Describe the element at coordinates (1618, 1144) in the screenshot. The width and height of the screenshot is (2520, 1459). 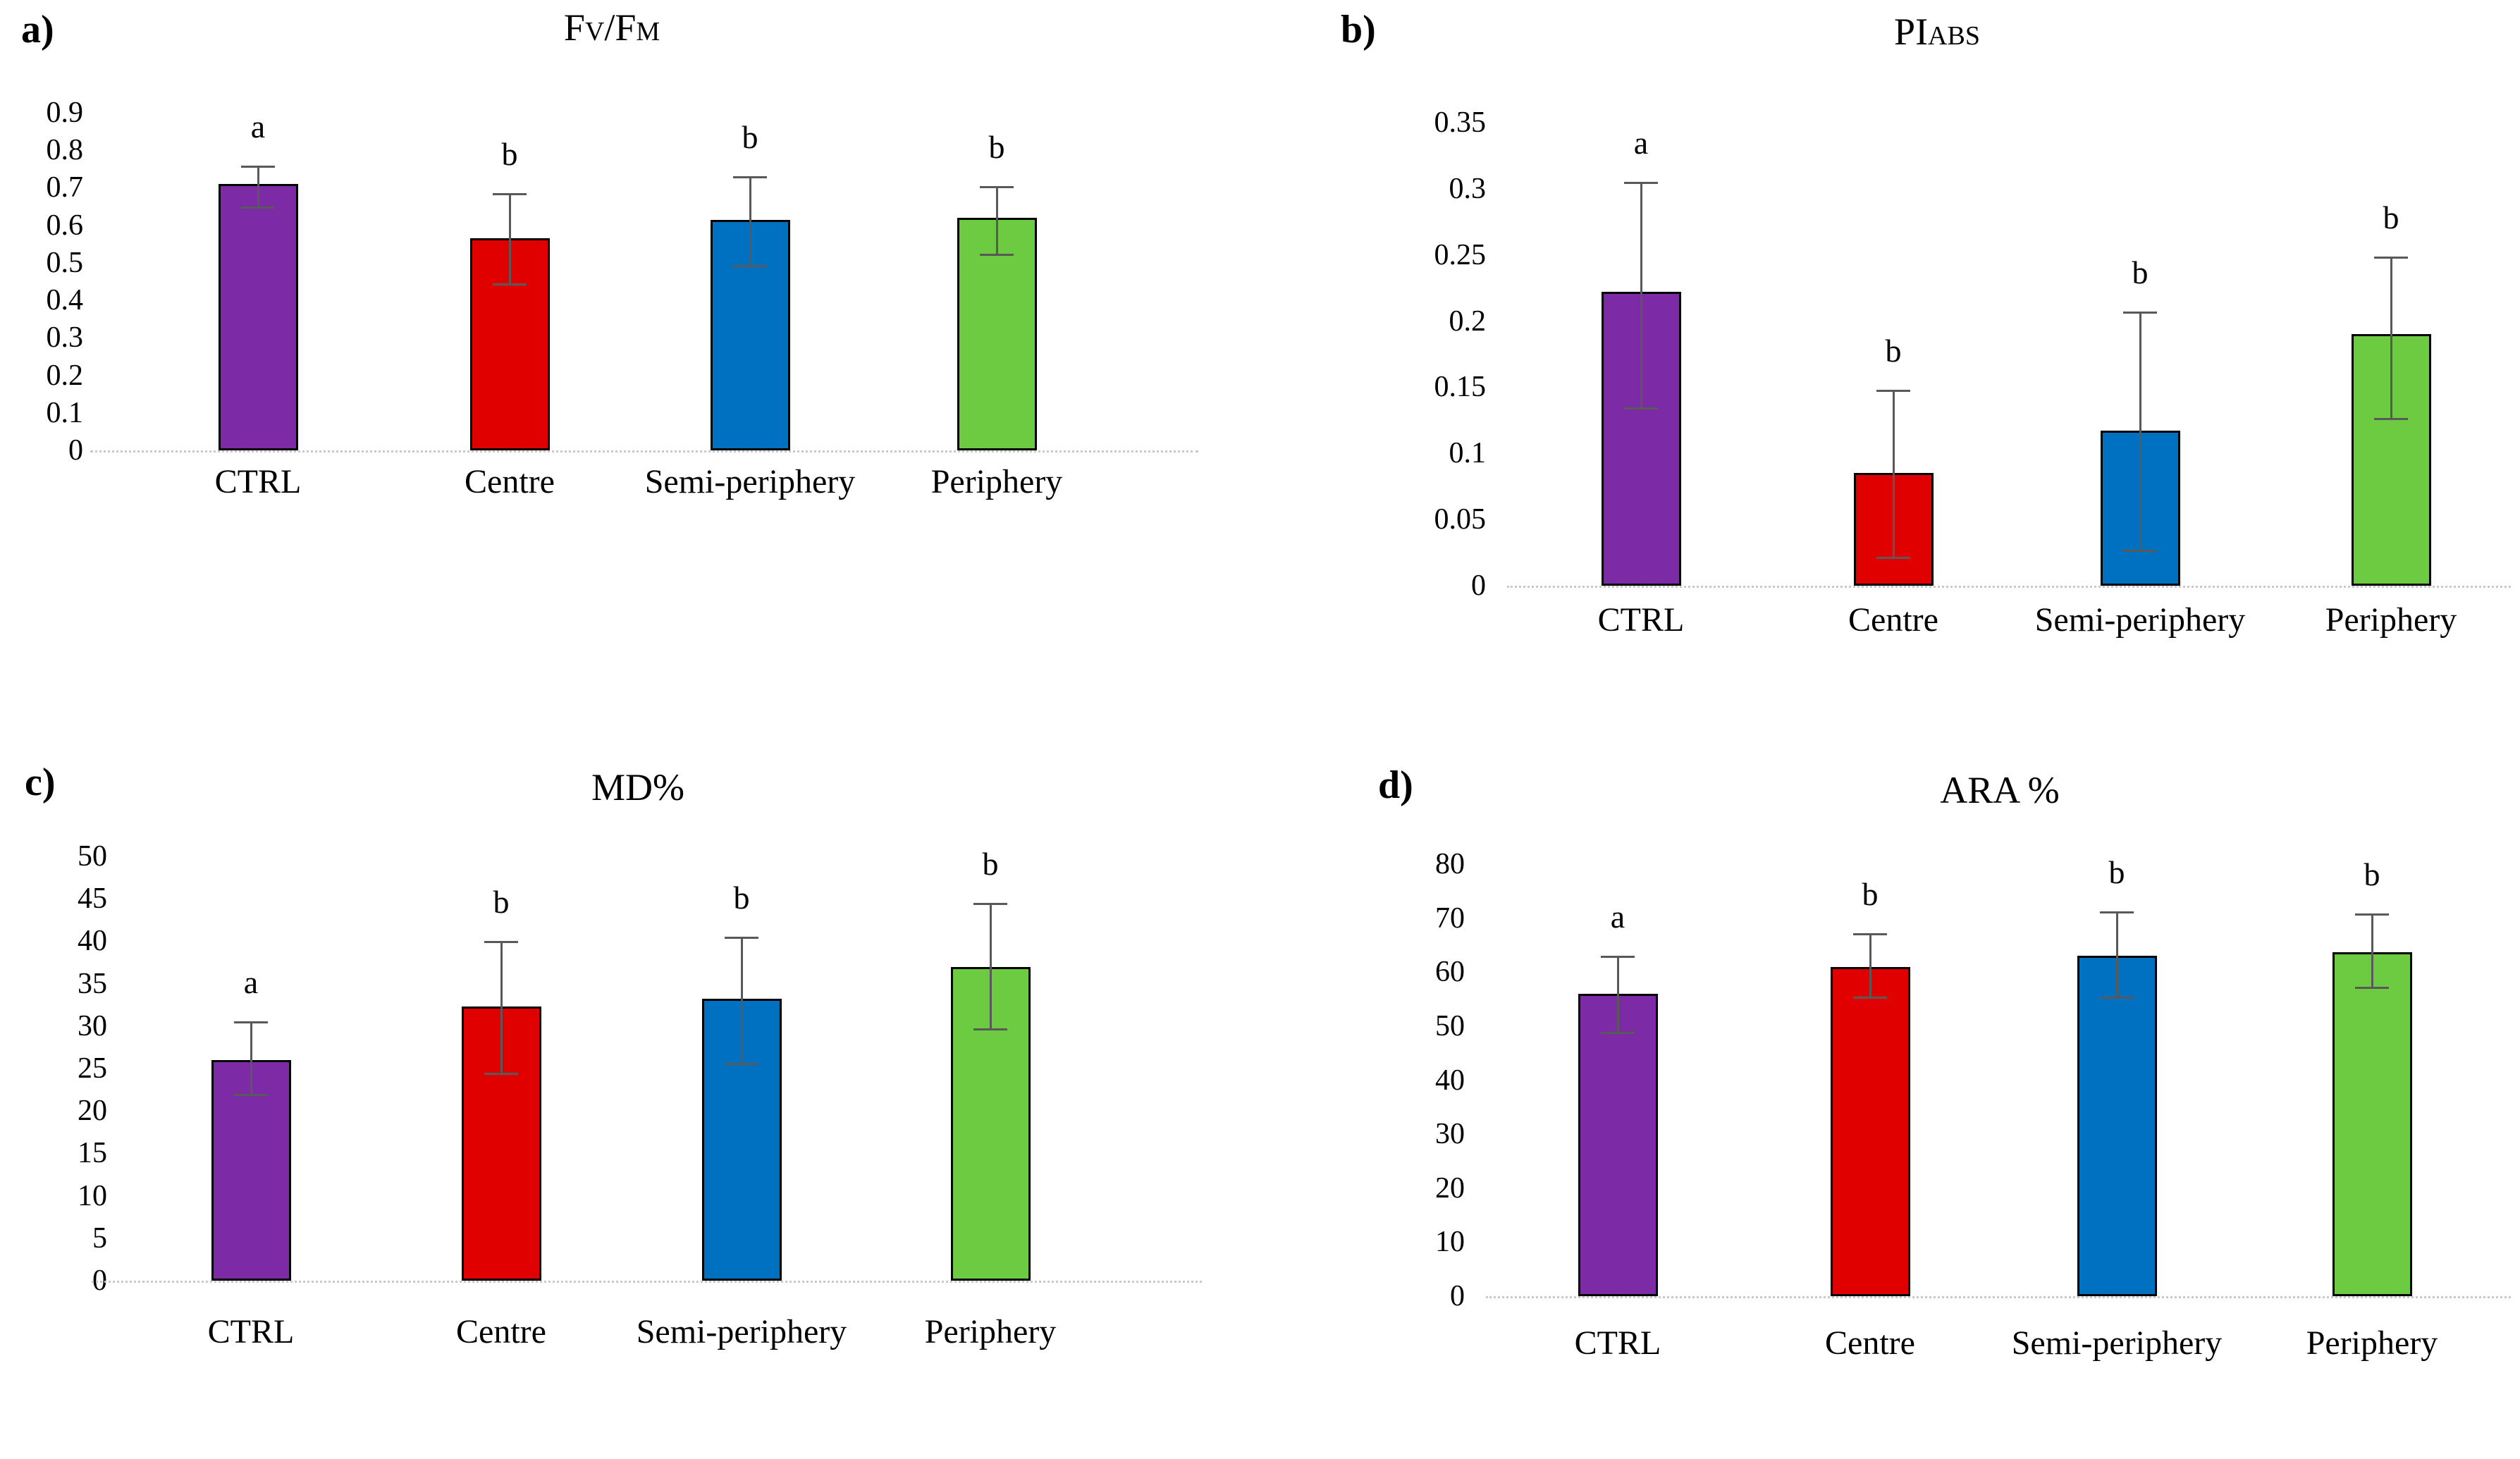
I see `bar-ctrl` at that location.